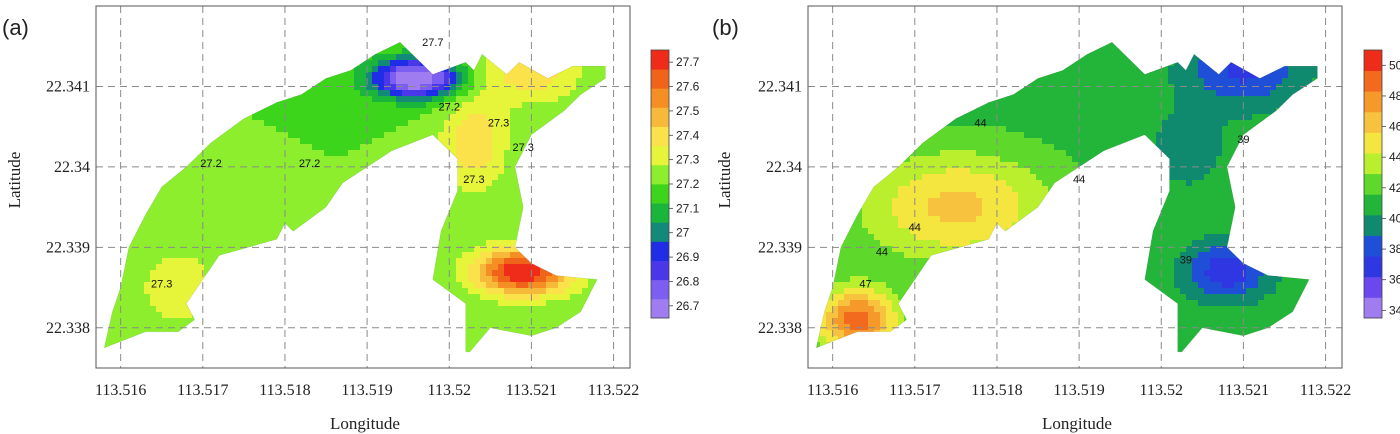 The height and width of the screenshot is (434, 1400). I want to click on y-tick-label-b: 22.341, so click(780, 86).